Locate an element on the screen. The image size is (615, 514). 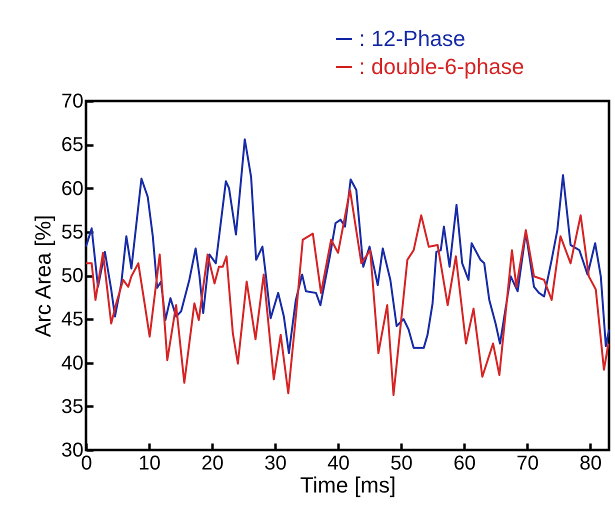
y-tick-label: 55 is located at coordinates (72, 232).